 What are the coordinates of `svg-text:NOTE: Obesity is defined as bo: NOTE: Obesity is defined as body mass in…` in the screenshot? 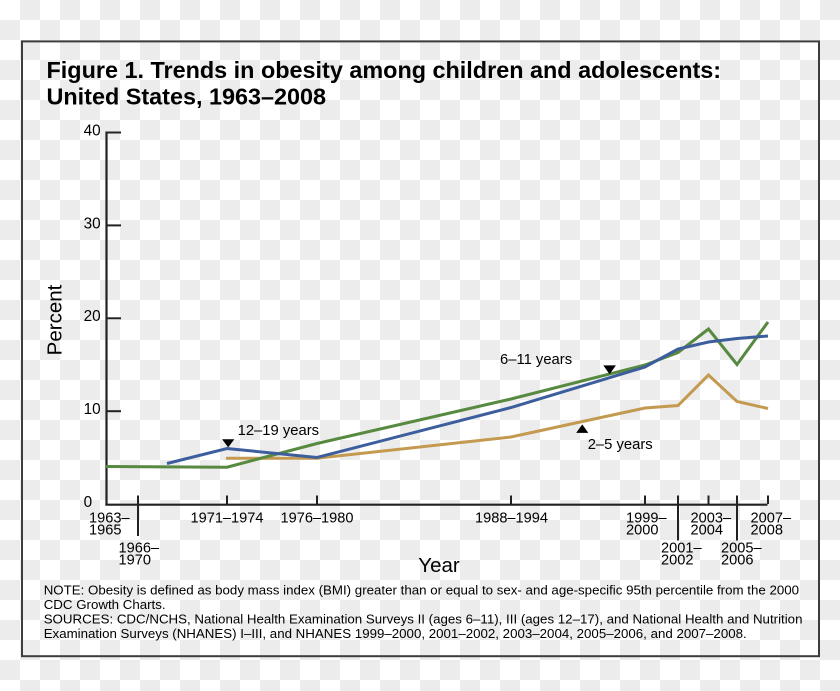 It's located at (421, 589).